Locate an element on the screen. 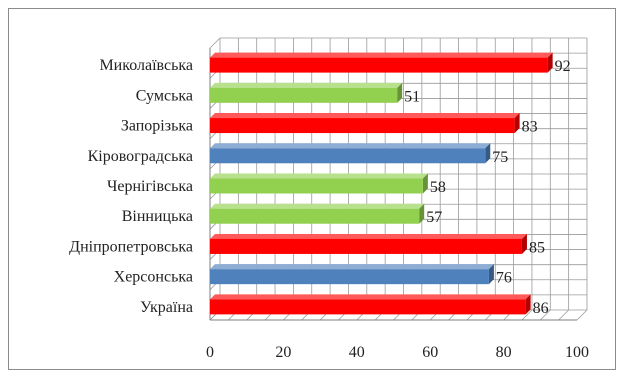 This screenshot has height=381, width=628. x-tick-label: 40 is located at coordinates (357, 352).